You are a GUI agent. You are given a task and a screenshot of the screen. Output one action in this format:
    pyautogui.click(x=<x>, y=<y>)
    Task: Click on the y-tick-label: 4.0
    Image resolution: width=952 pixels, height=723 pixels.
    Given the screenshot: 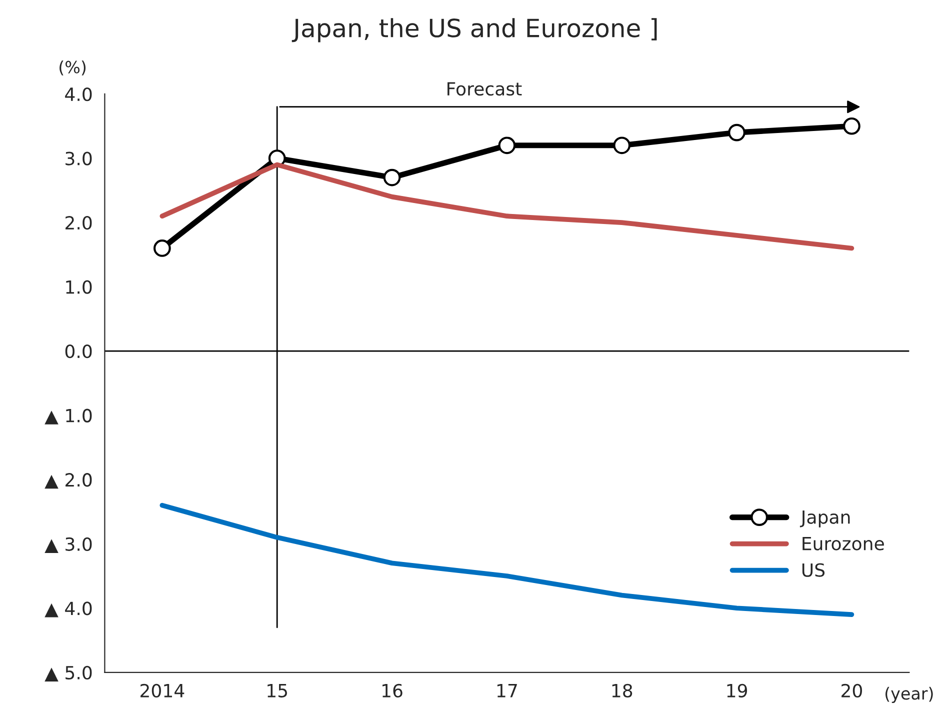 What is the action you would take?
    pyautogui.click(x=78, y=94)
    